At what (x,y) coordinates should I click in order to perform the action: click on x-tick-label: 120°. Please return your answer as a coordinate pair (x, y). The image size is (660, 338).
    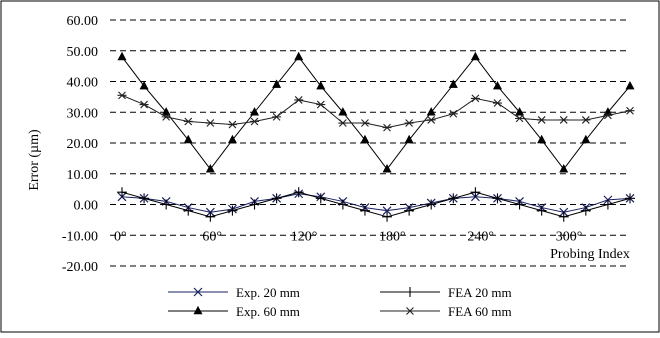
    Looking at the image, I should click on (304, 236).